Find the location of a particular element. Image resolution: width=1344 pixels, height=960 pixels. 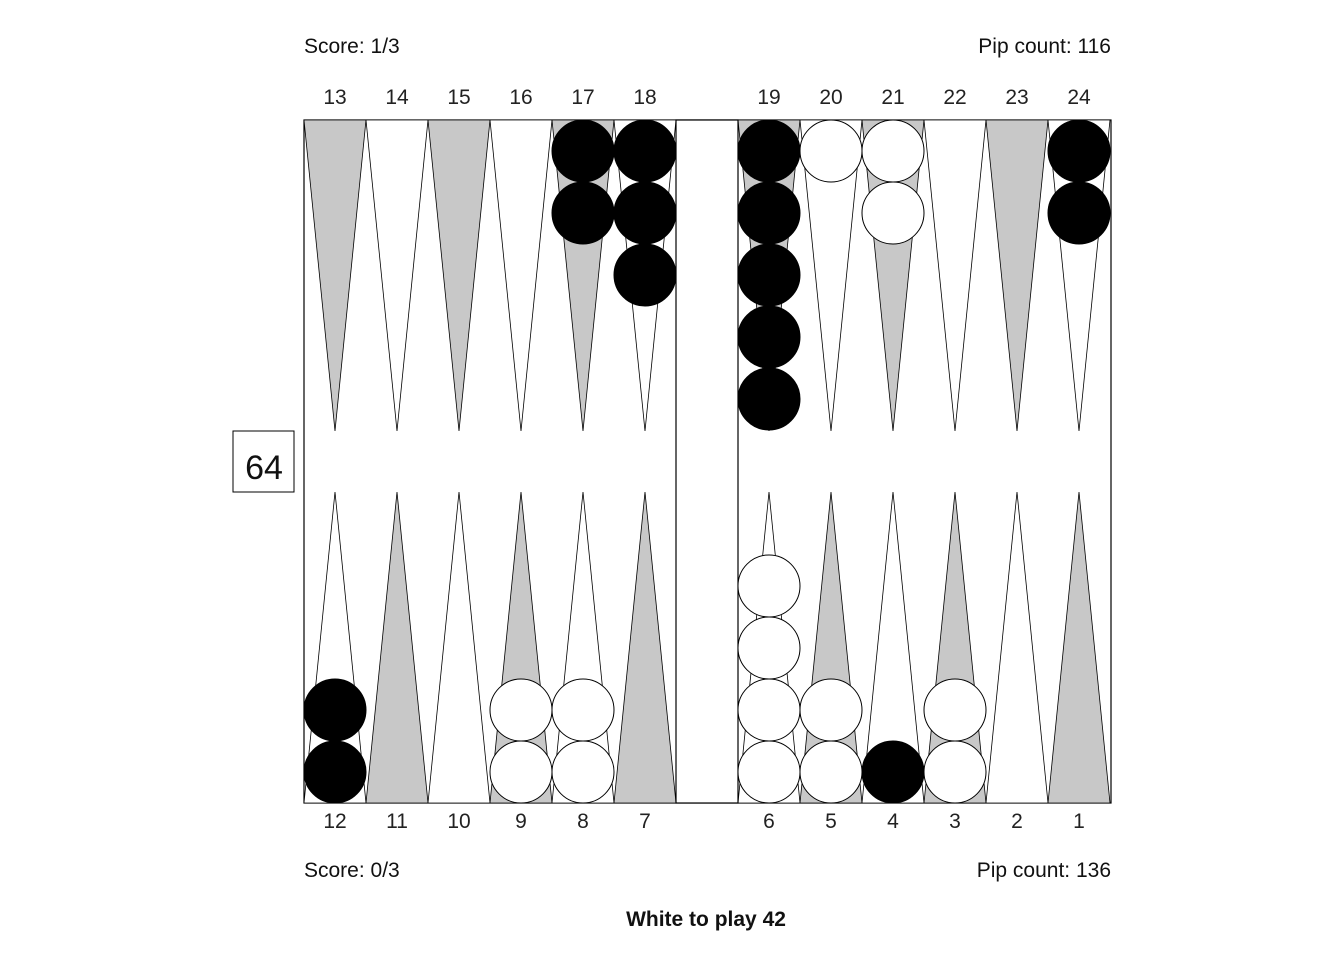

point-label-22: 22 is located at coordinates (954, 97).